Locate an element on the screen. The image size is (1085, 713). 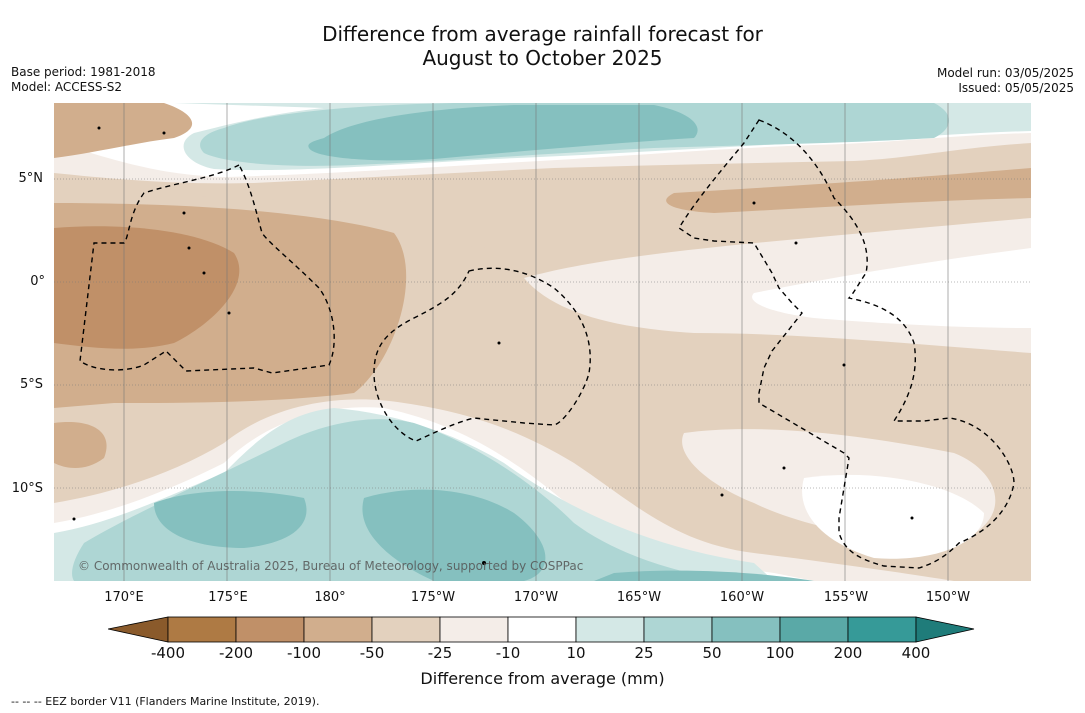
cb-tick: 400 is located at coordinates (916, 653).